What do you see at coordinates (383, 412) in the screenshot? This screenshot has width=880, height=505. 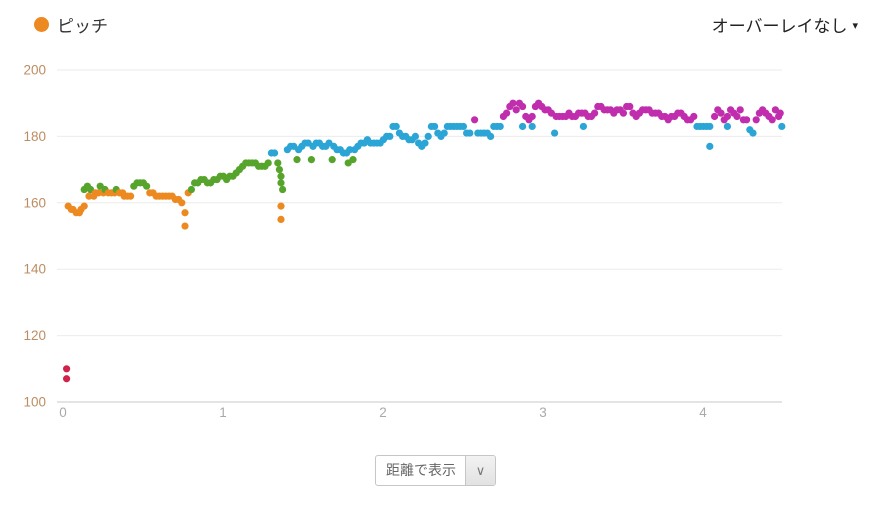 I see `x-tick-label: 2` at bounding box center [383, 412].